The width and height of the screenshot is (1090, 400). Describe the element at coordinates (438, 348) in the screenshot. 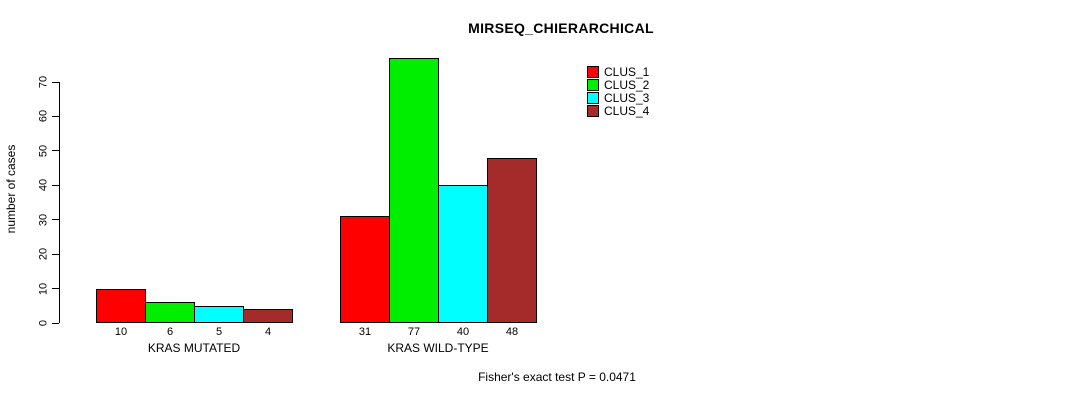

I see `group-label-2: KRAS WILD-TYPE` at that location.